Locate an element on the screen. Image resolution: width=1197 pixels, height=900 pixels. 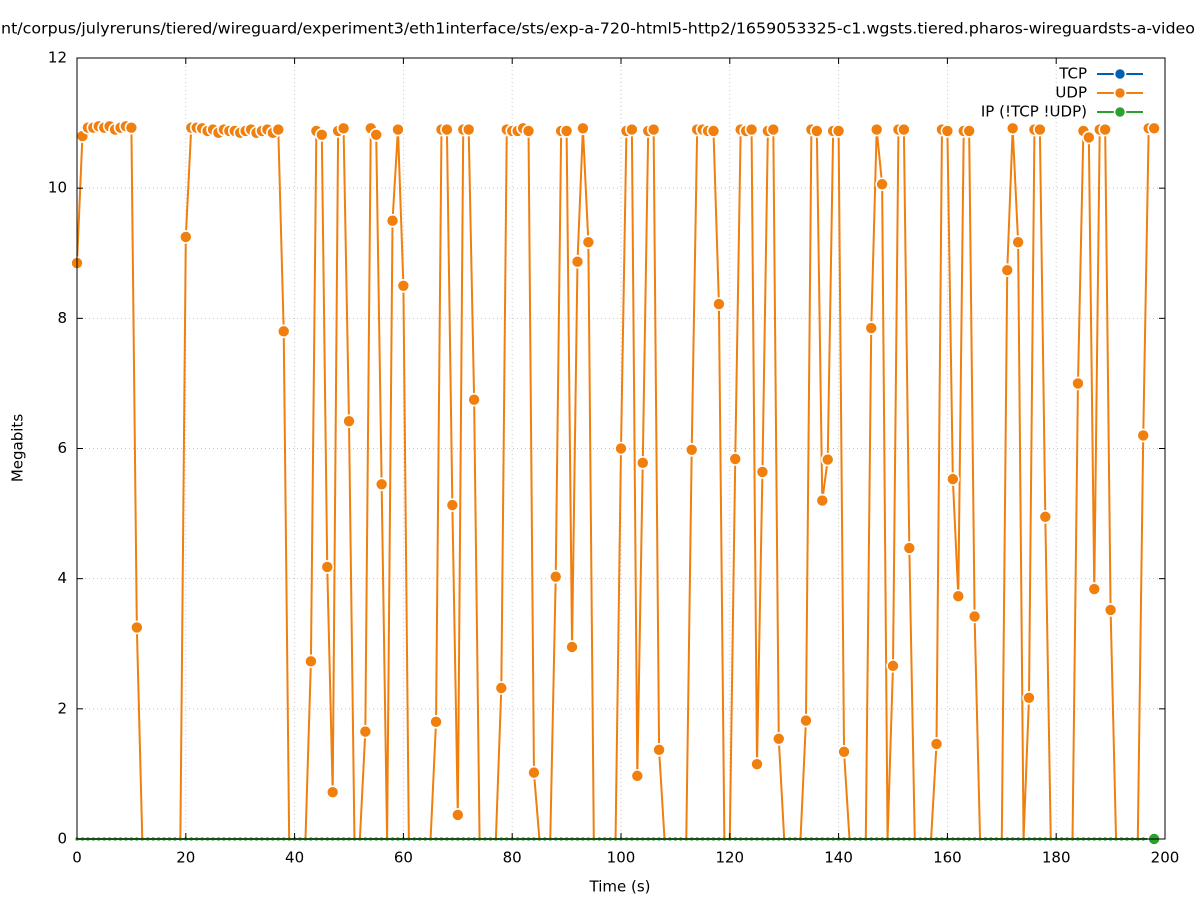
y-tick-label: 2 is located at coordinates (62, 708).